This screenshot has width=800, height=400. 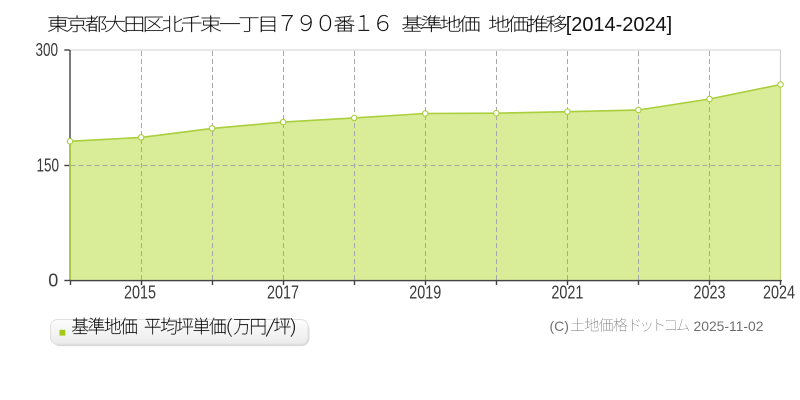 I want to click on svg-text: 2023, so click(x=710, y=292).